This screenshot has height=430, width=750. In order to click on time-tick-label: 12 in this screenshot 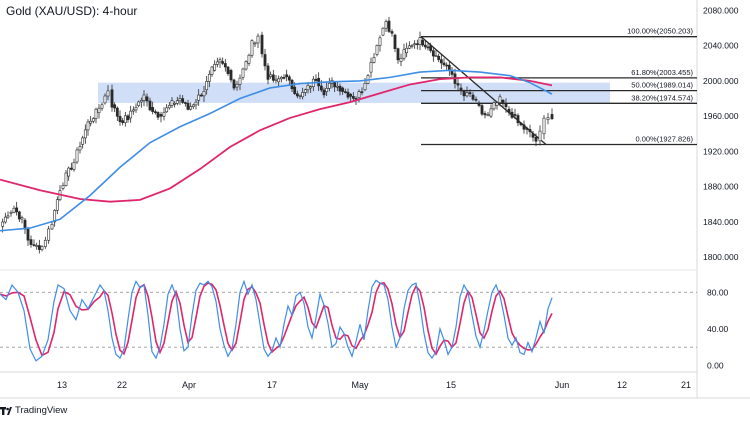, I will do `click(622, 385)`.